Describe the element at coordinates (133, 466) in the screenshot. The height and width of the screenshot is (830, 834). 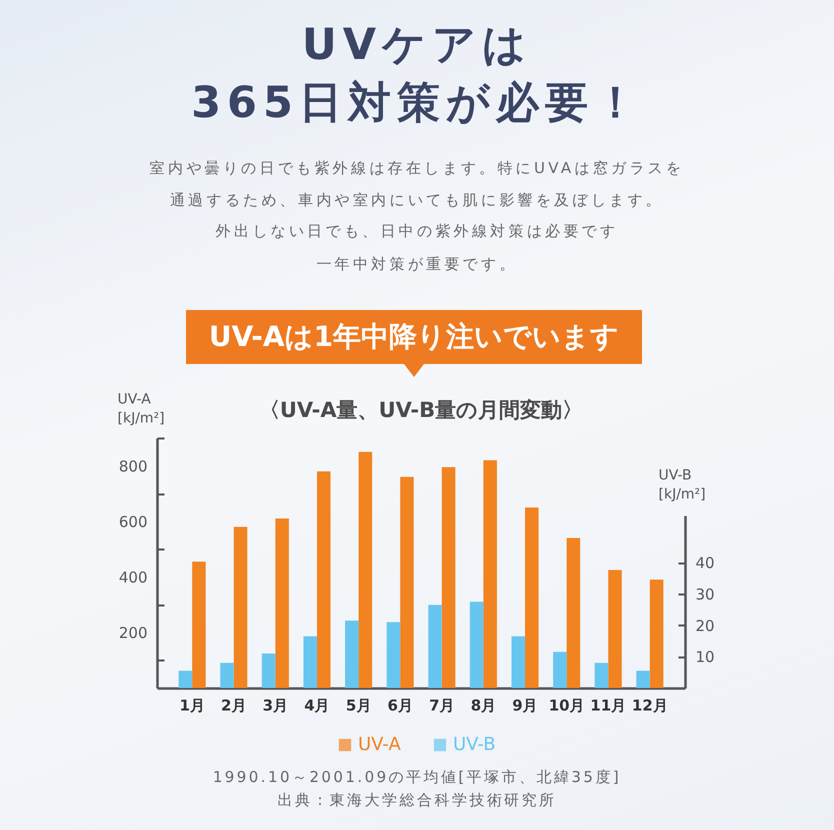
I see `y-tick-label: 800` at that location.